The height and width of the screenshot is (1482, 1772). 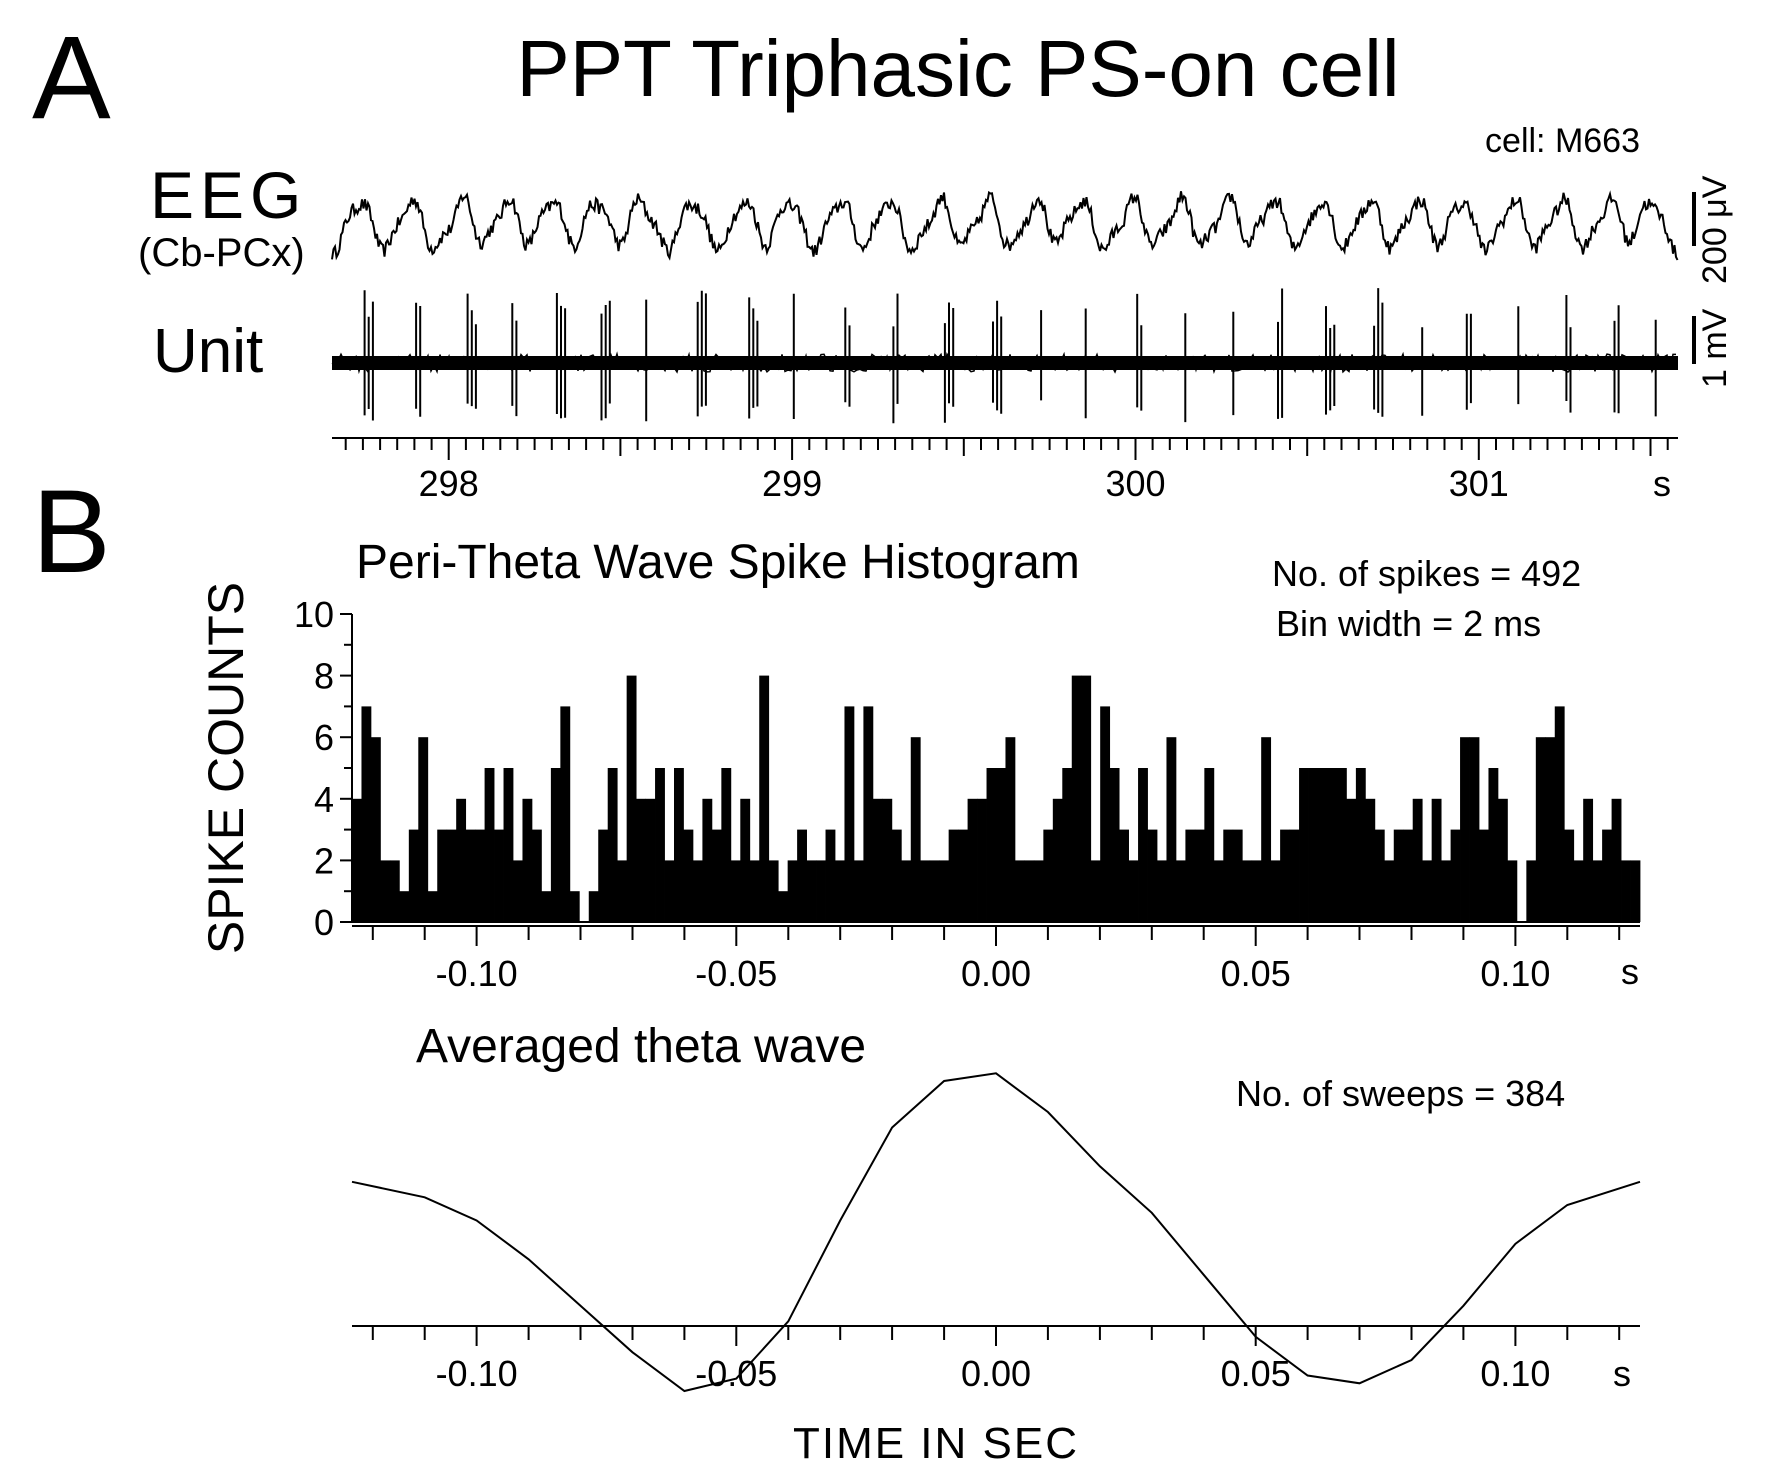 What do you see at coordinates (1715, 229) in the screenshot?
I see `eeg-scale-label: 200 μV` at bounding box center [1715, 229].